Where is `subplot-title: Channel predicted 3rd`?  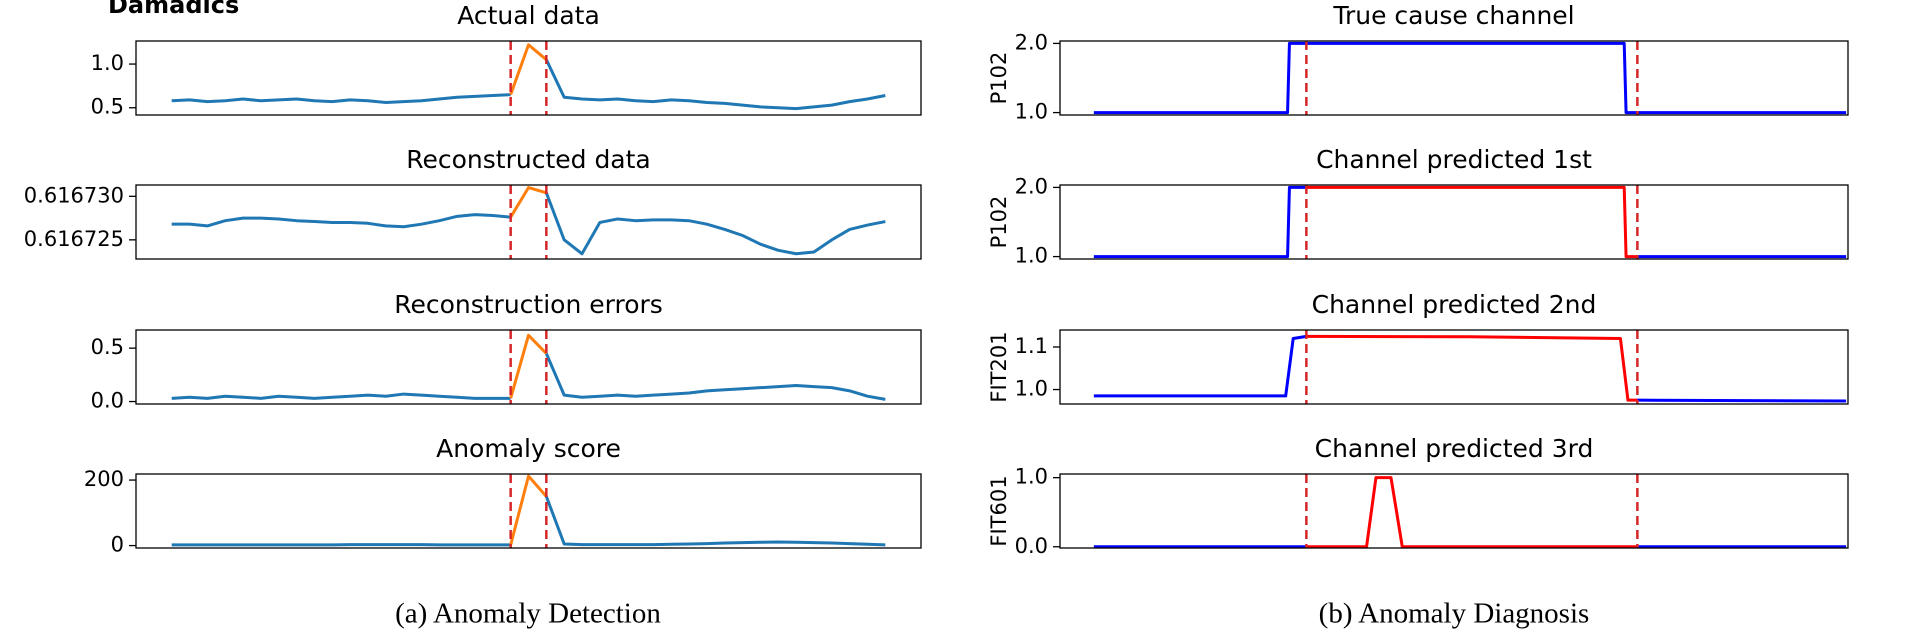 subplot-title: Channel predicted 3rd is located at coordinates (1454, 448).